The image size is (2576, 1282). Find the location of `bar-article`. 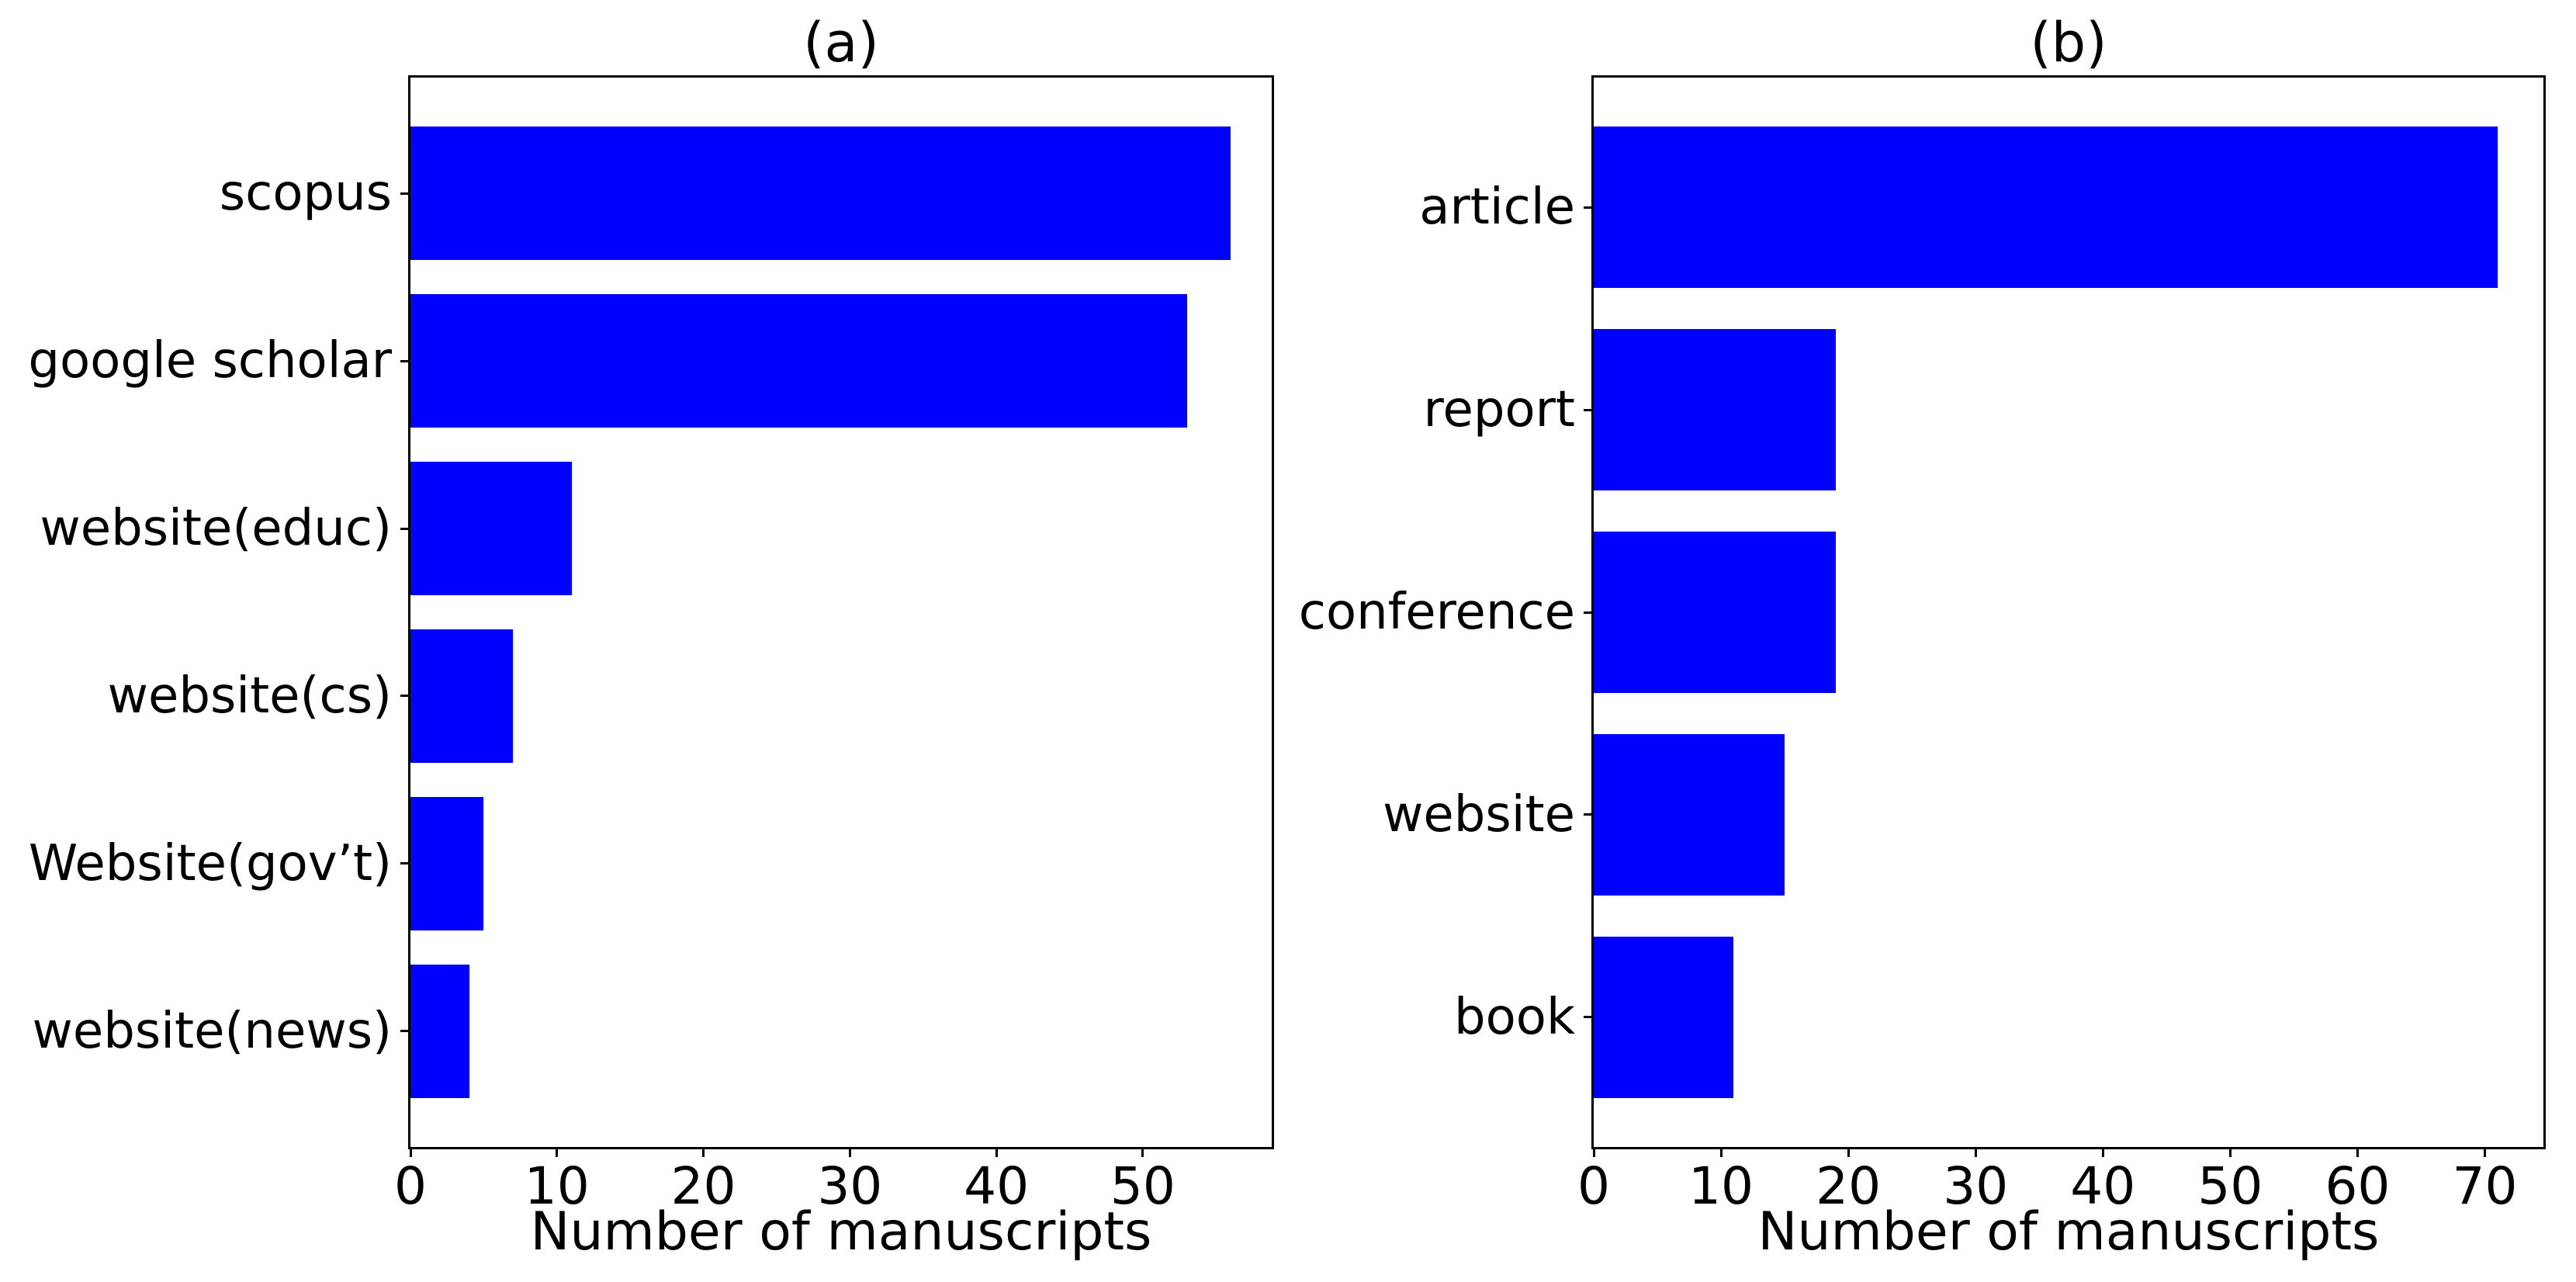

bar-article is located at coordinates (2046, 207).